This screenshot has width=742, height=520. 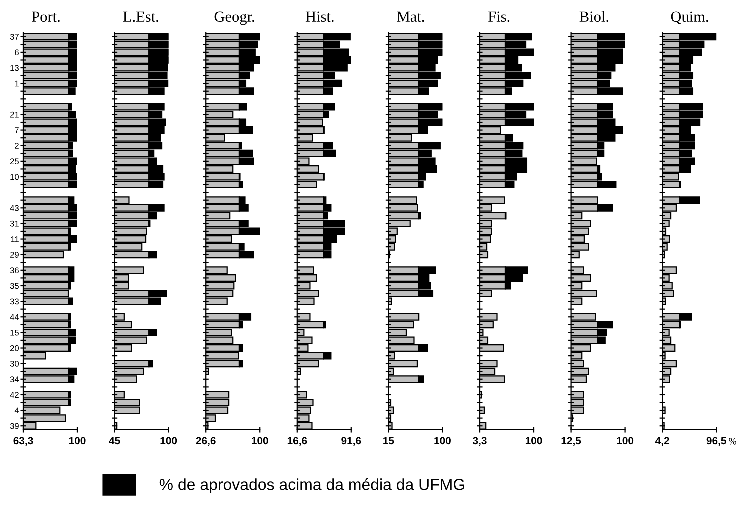 What do you see at coordinates (15, 348) in the screenshot?
I see `y-tick-label: 20` at bounding box center [15, 348].